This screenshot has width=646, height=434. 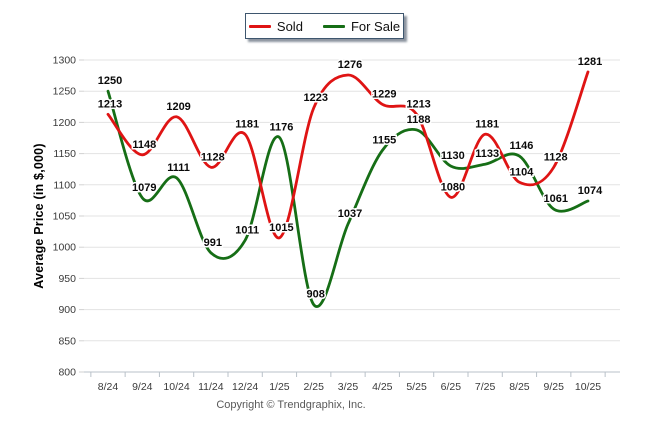 What do you see at coordinates (384, 94) in the screenshot?
I see `data-label-sold: 1229` at bounding box center [384, 94].